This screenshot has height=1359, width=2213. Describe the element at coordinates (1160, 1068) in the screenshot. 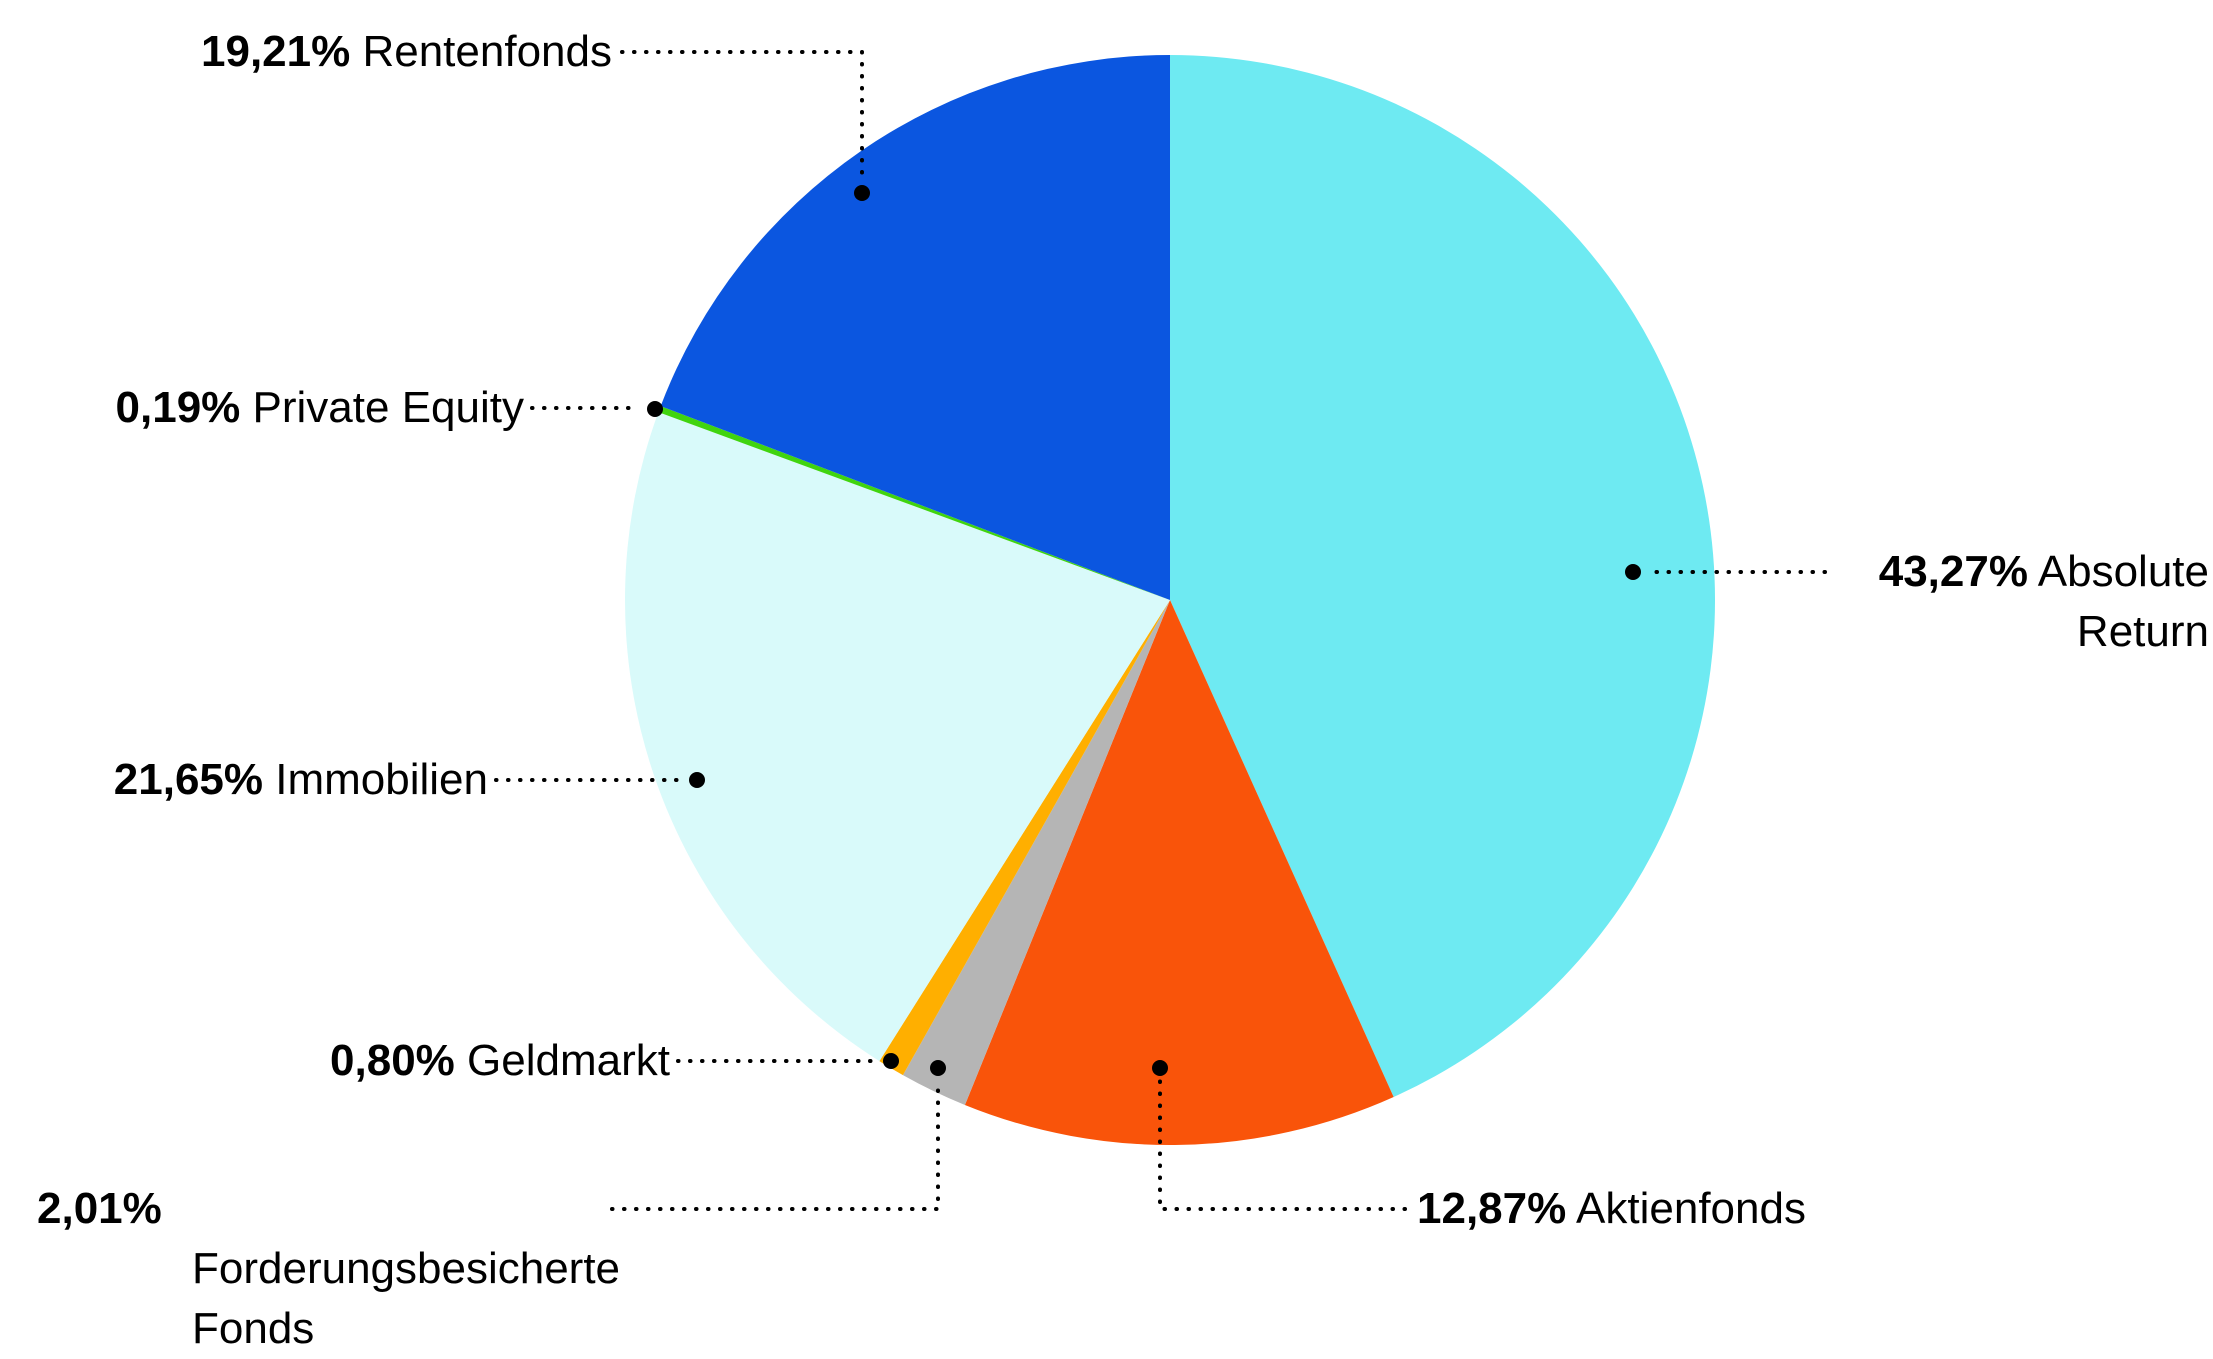

I see `callout-dot-aktienfonds` at that location.